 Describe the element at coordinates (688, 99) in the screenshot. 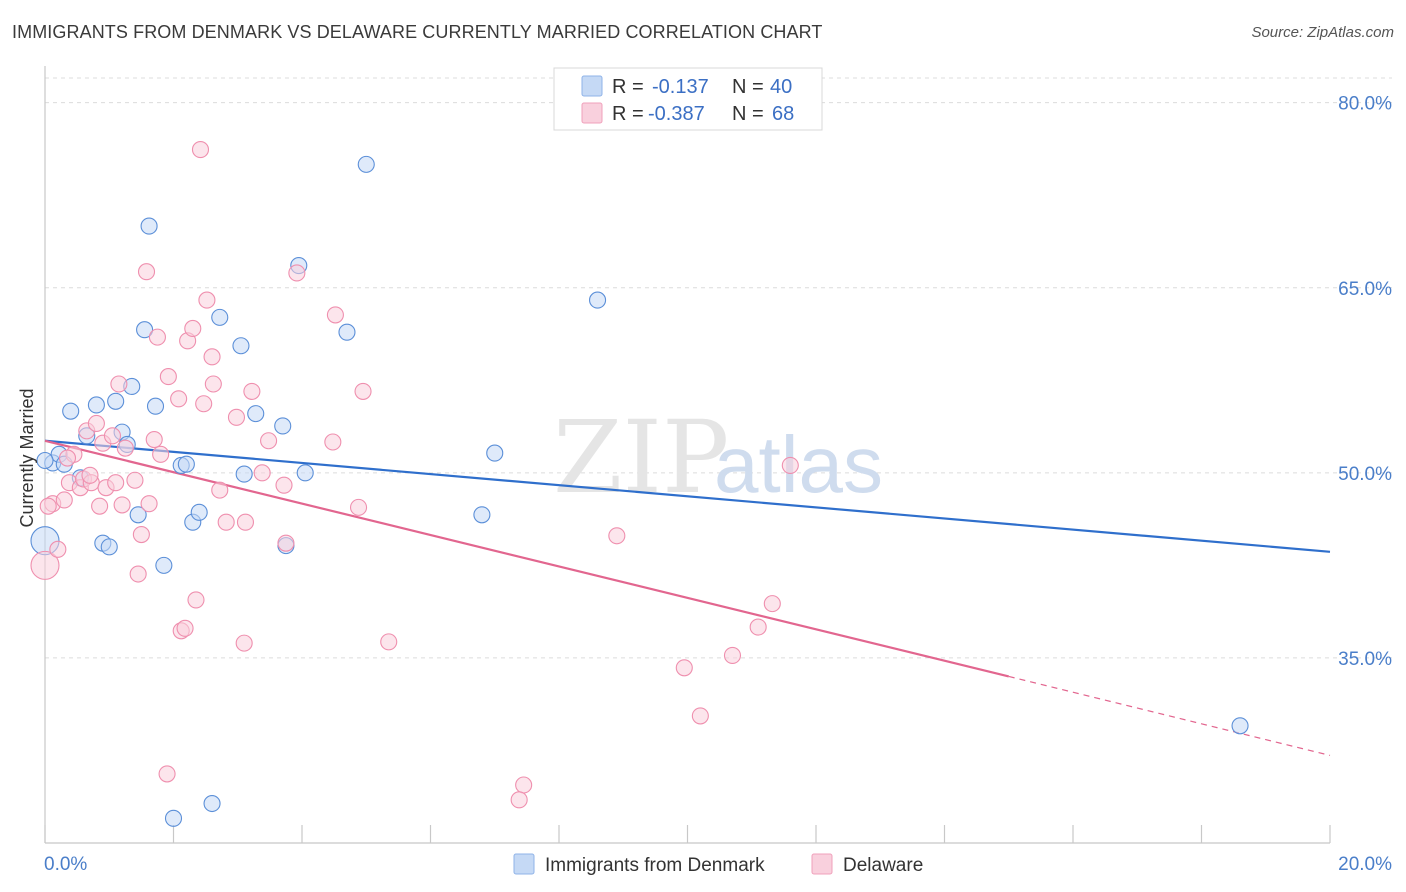

I see `legend: R = -0.137 N = 40 R = -0.387 N = 68` at that location.